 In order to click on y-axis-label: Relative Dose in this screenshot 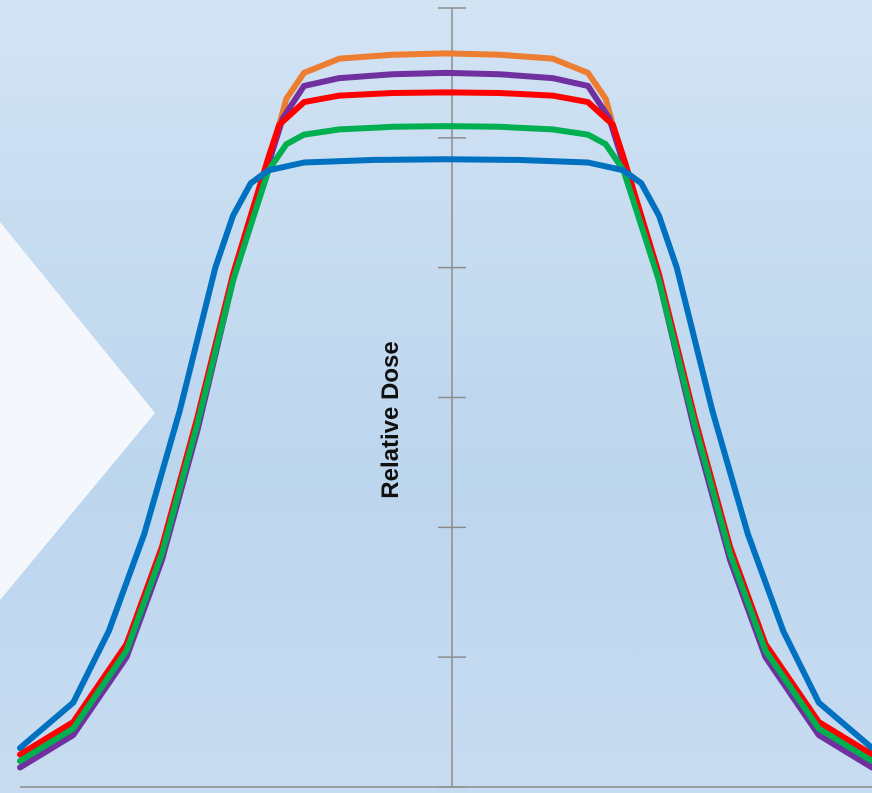, I will do `click(390, 419)`.